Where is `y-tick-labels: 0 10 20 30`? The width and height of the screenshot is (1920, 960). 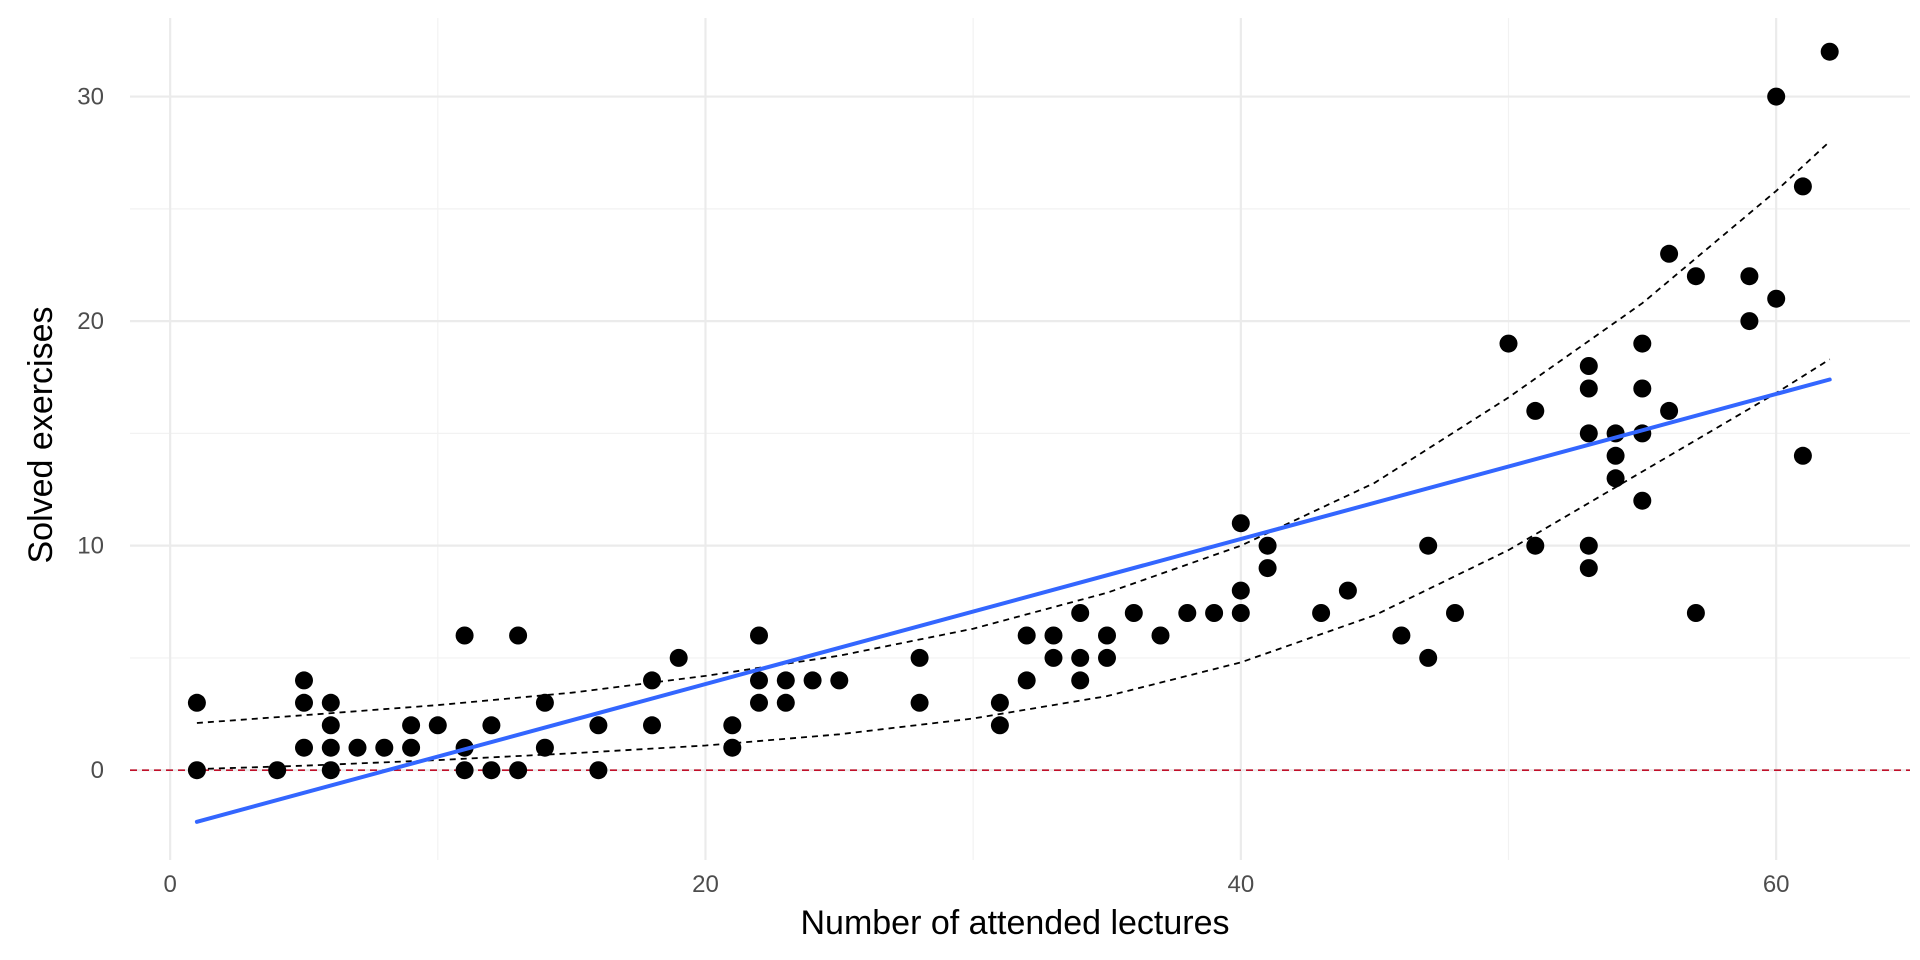 y-tick-labels: 0 10 20 30 is located at coordinates (90, 434).